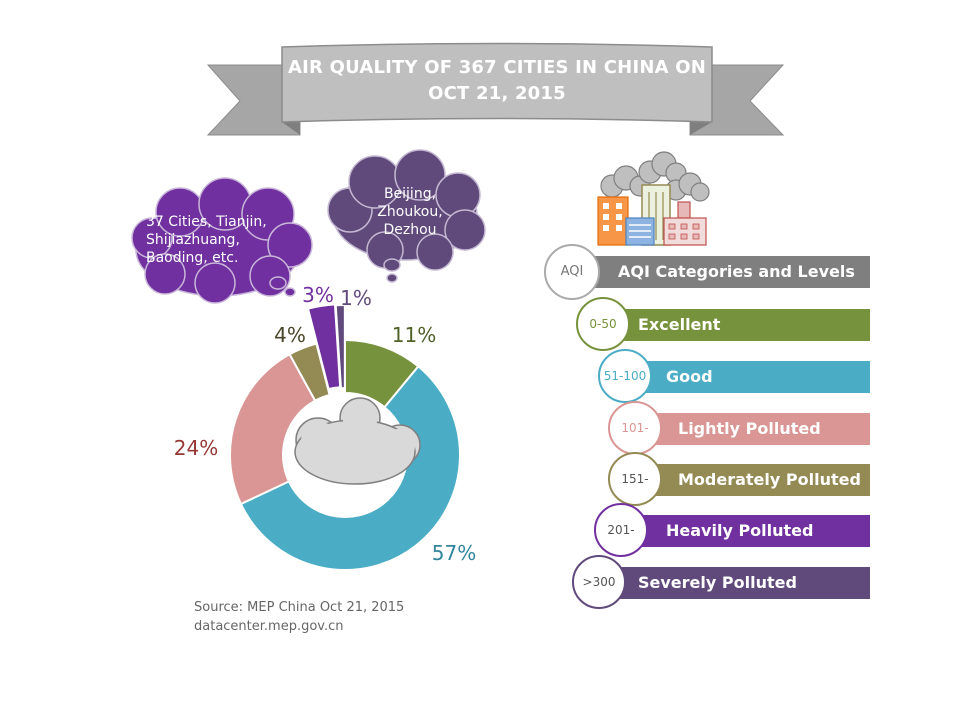  What do you see at coordinates (689, 376) in the screenshot?
I see `legend-label-good: Good` at bounding box center [689, 376].